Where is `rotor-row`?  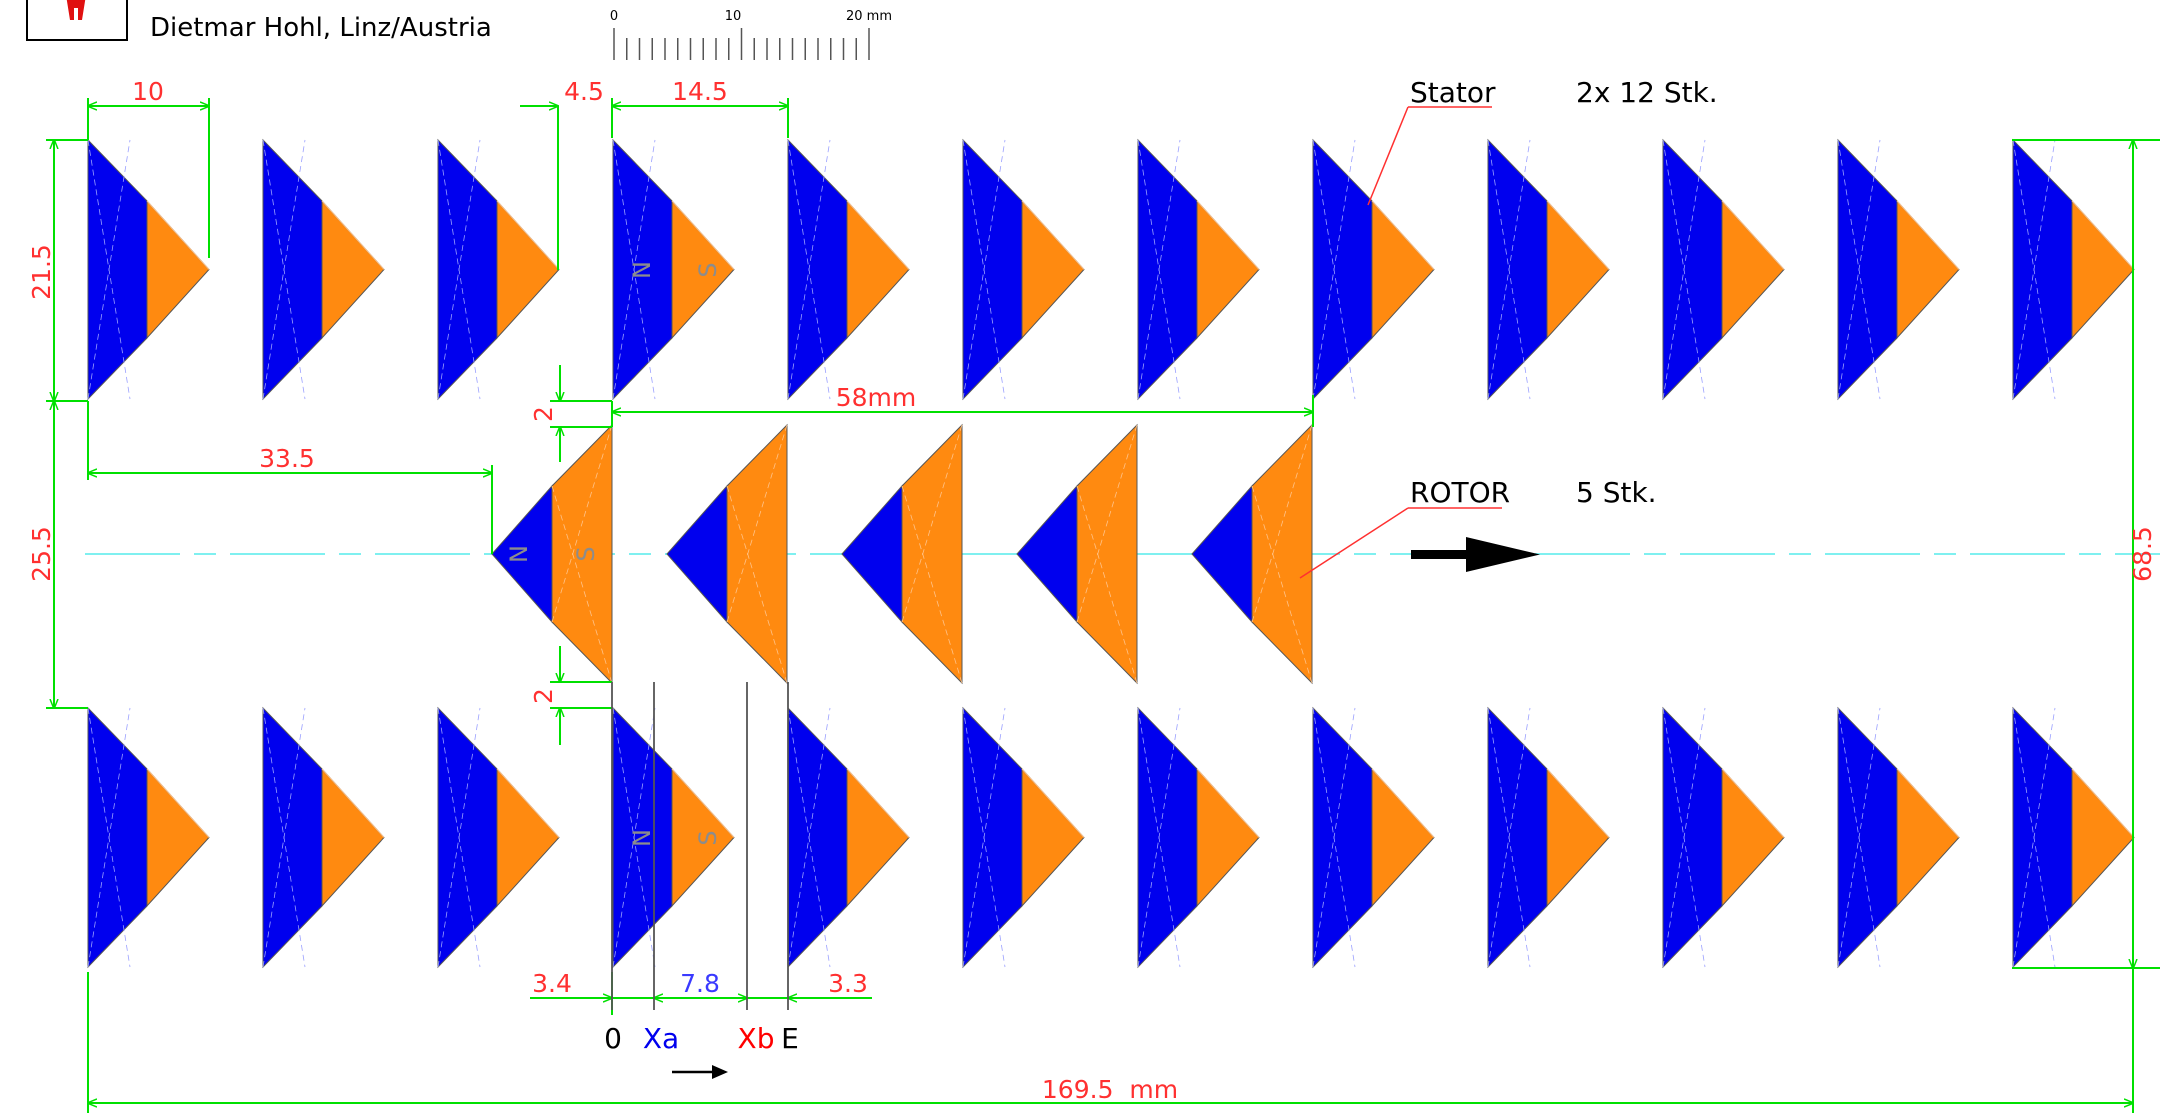
rotor-row is located at coordinates (902, 554).